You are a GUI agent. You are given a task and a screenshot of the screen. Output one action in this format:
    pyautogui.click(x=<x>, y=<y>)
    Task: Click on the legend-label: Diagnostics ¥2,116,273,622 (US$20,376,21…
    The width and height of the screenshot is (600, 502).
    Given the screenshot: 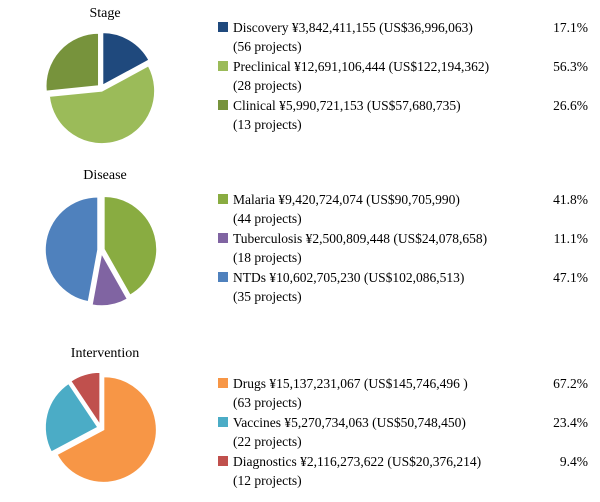 What is the action you would take?
    pyautogui.click(x=357, y=461)
    